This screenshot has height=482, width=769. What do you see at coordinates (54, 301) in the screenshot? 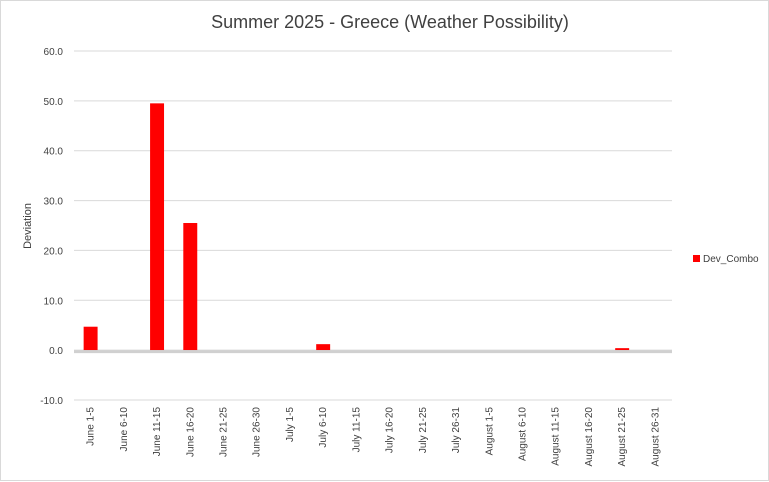
I see `y-tick-label: 10.0` at bounding box center [54, 301].